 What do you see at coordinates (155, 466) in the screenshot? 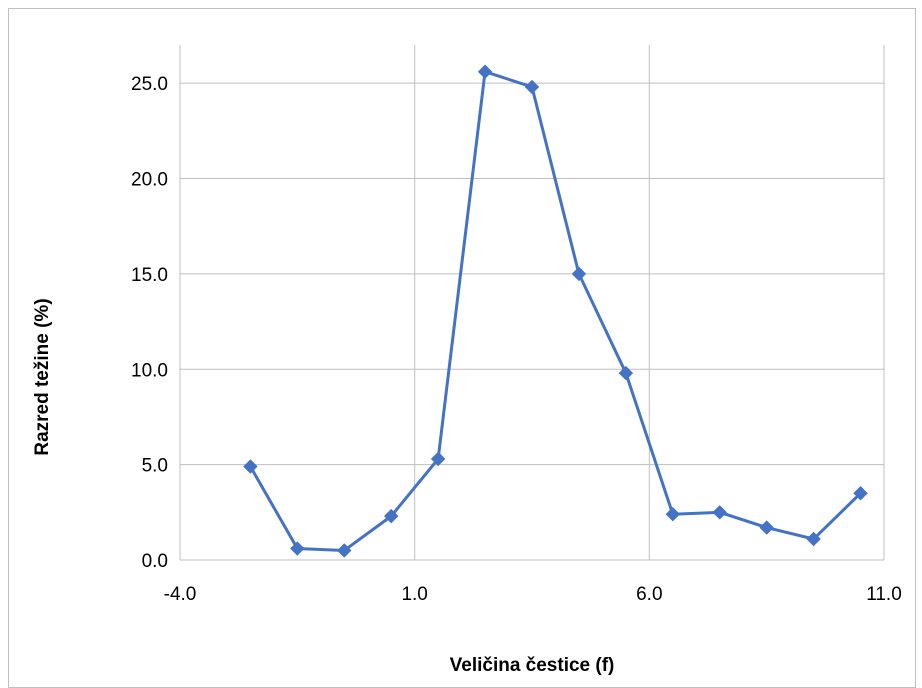
I see `y-tick-label: 5.0` at bounding box center [155, 466].